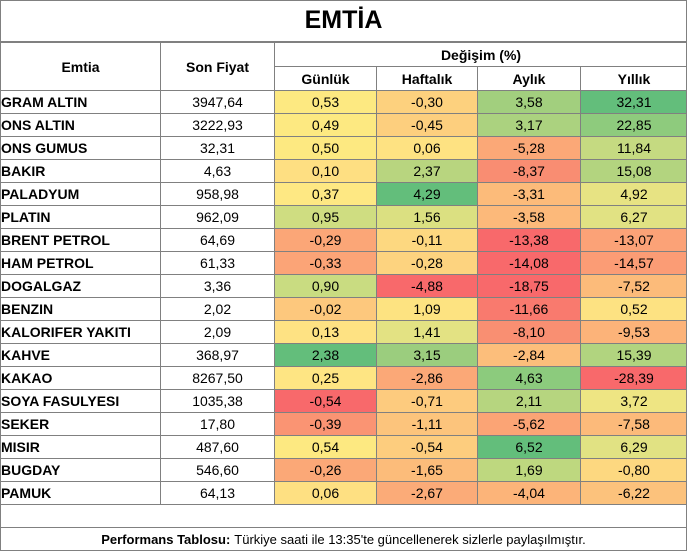 This screenshot has height=551, width=687. What do you see at coordinates (325, 217) in the screenshot?
I see `change-daily: 0,95` at bounding box center [325, 217].